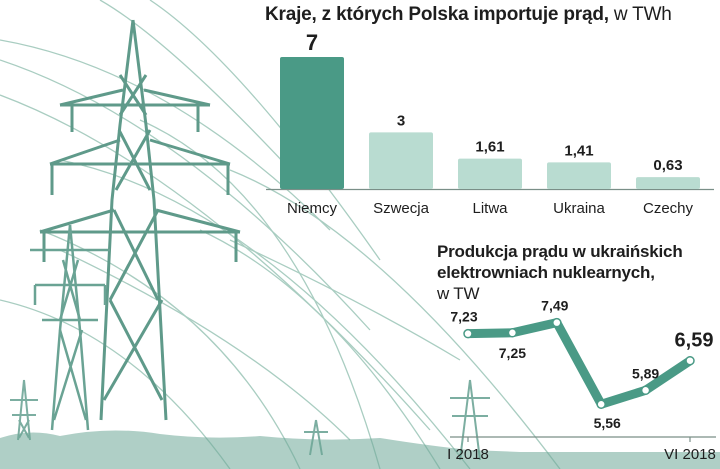 This screenshot has height=469, width=720. What do you see at coordinates (512, 353) in the screenshot?
I see `point-value-label: 7,25` at bounding box center [512, 353].